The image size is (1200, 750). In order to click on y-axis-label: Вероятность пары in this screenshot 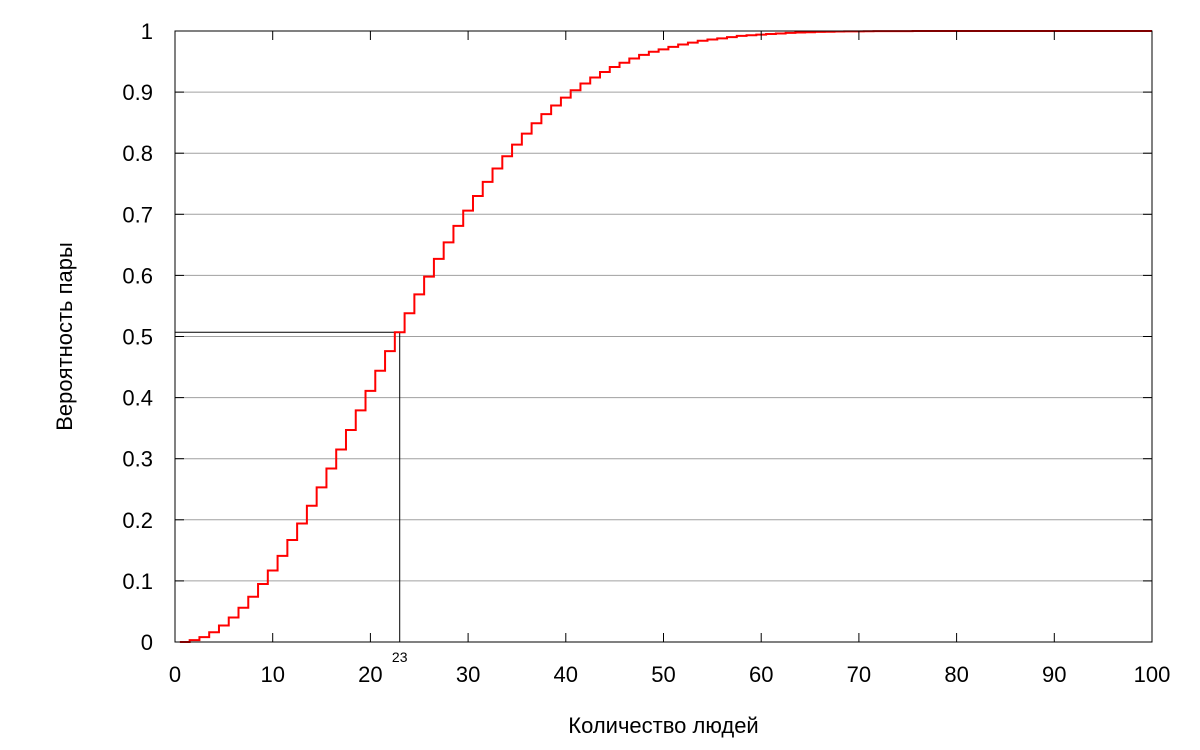, I will do `click(64, 336)`.